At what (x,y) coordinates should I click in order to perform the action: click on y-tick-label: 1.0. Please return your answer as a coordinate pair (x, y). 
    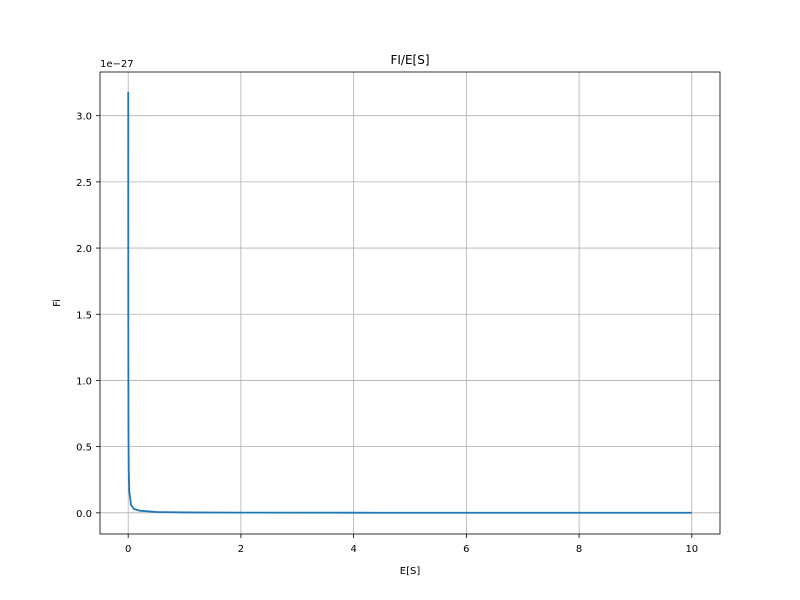
    Looking at the image, I should click on (84, 381).